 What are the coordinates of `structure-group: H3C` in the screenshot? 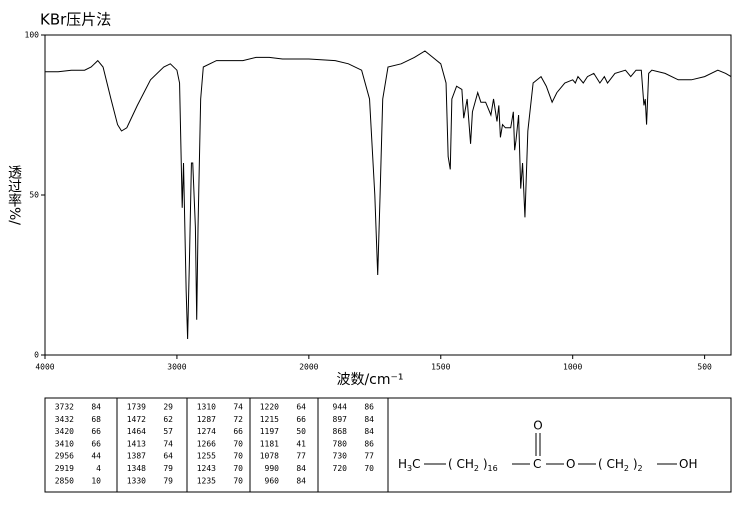 It's located at (409, 465).